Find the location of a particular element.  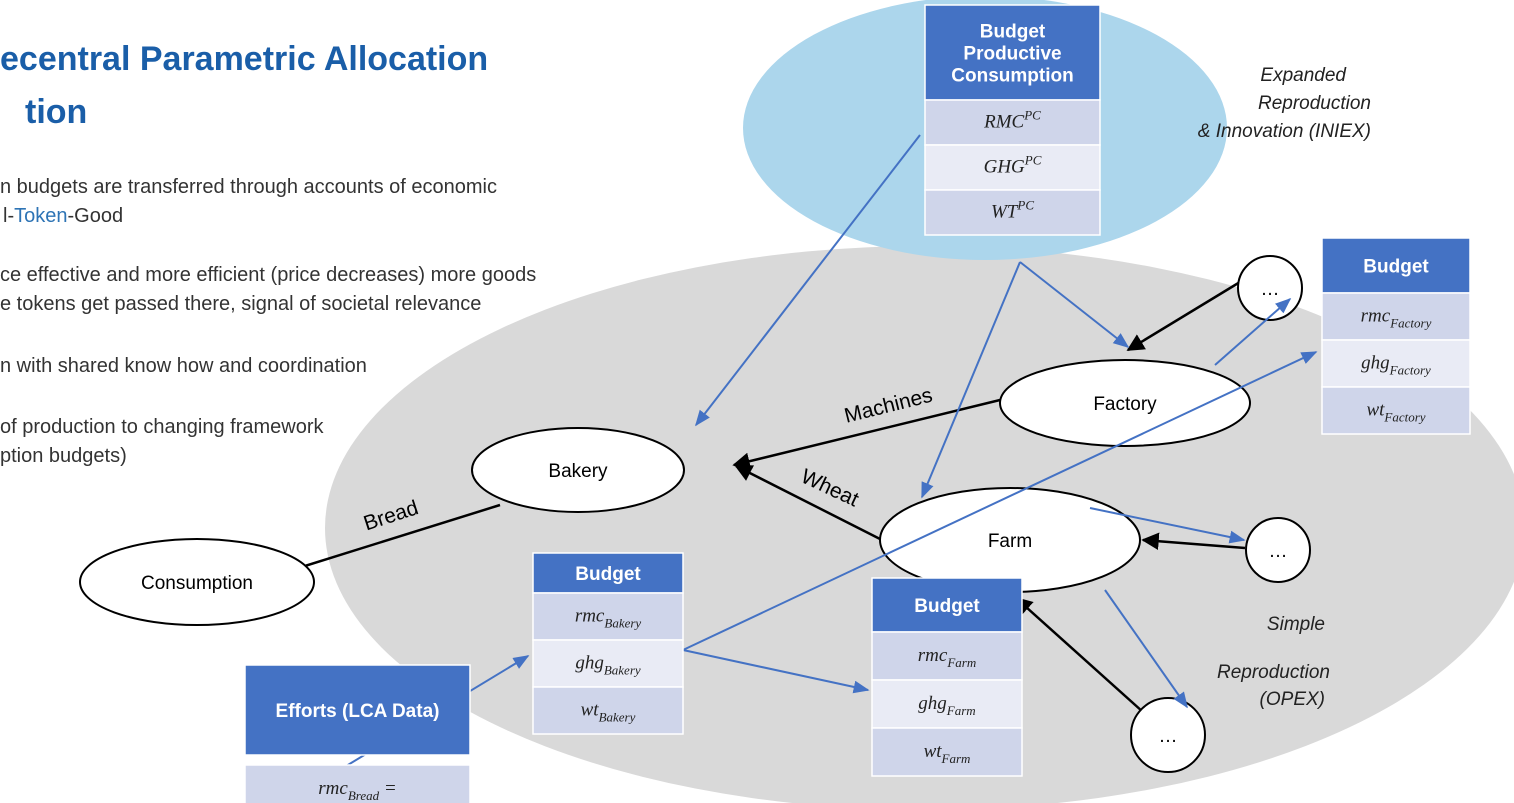

math-cell: rmcBread = is located at coordinates (357, 790).